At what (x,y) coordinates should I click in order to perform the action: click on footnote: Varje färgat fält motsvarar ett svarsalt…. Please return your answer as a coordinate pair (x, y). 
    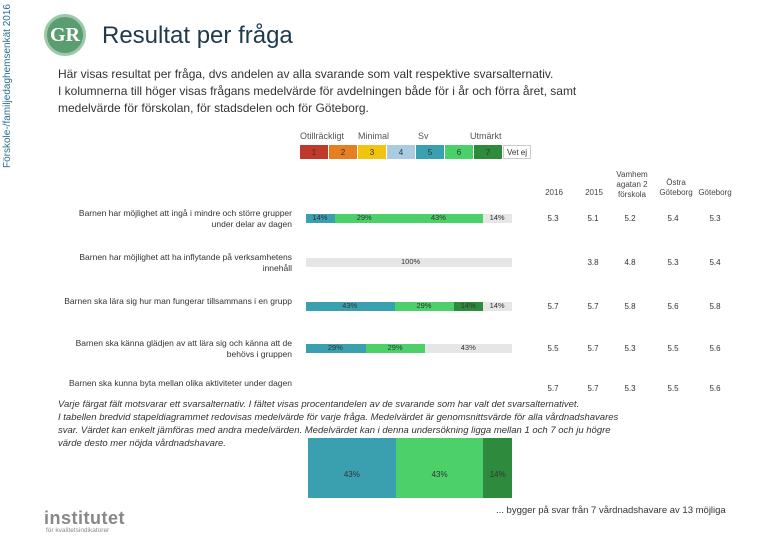
    Looking at the image, I should click on (398, 424).